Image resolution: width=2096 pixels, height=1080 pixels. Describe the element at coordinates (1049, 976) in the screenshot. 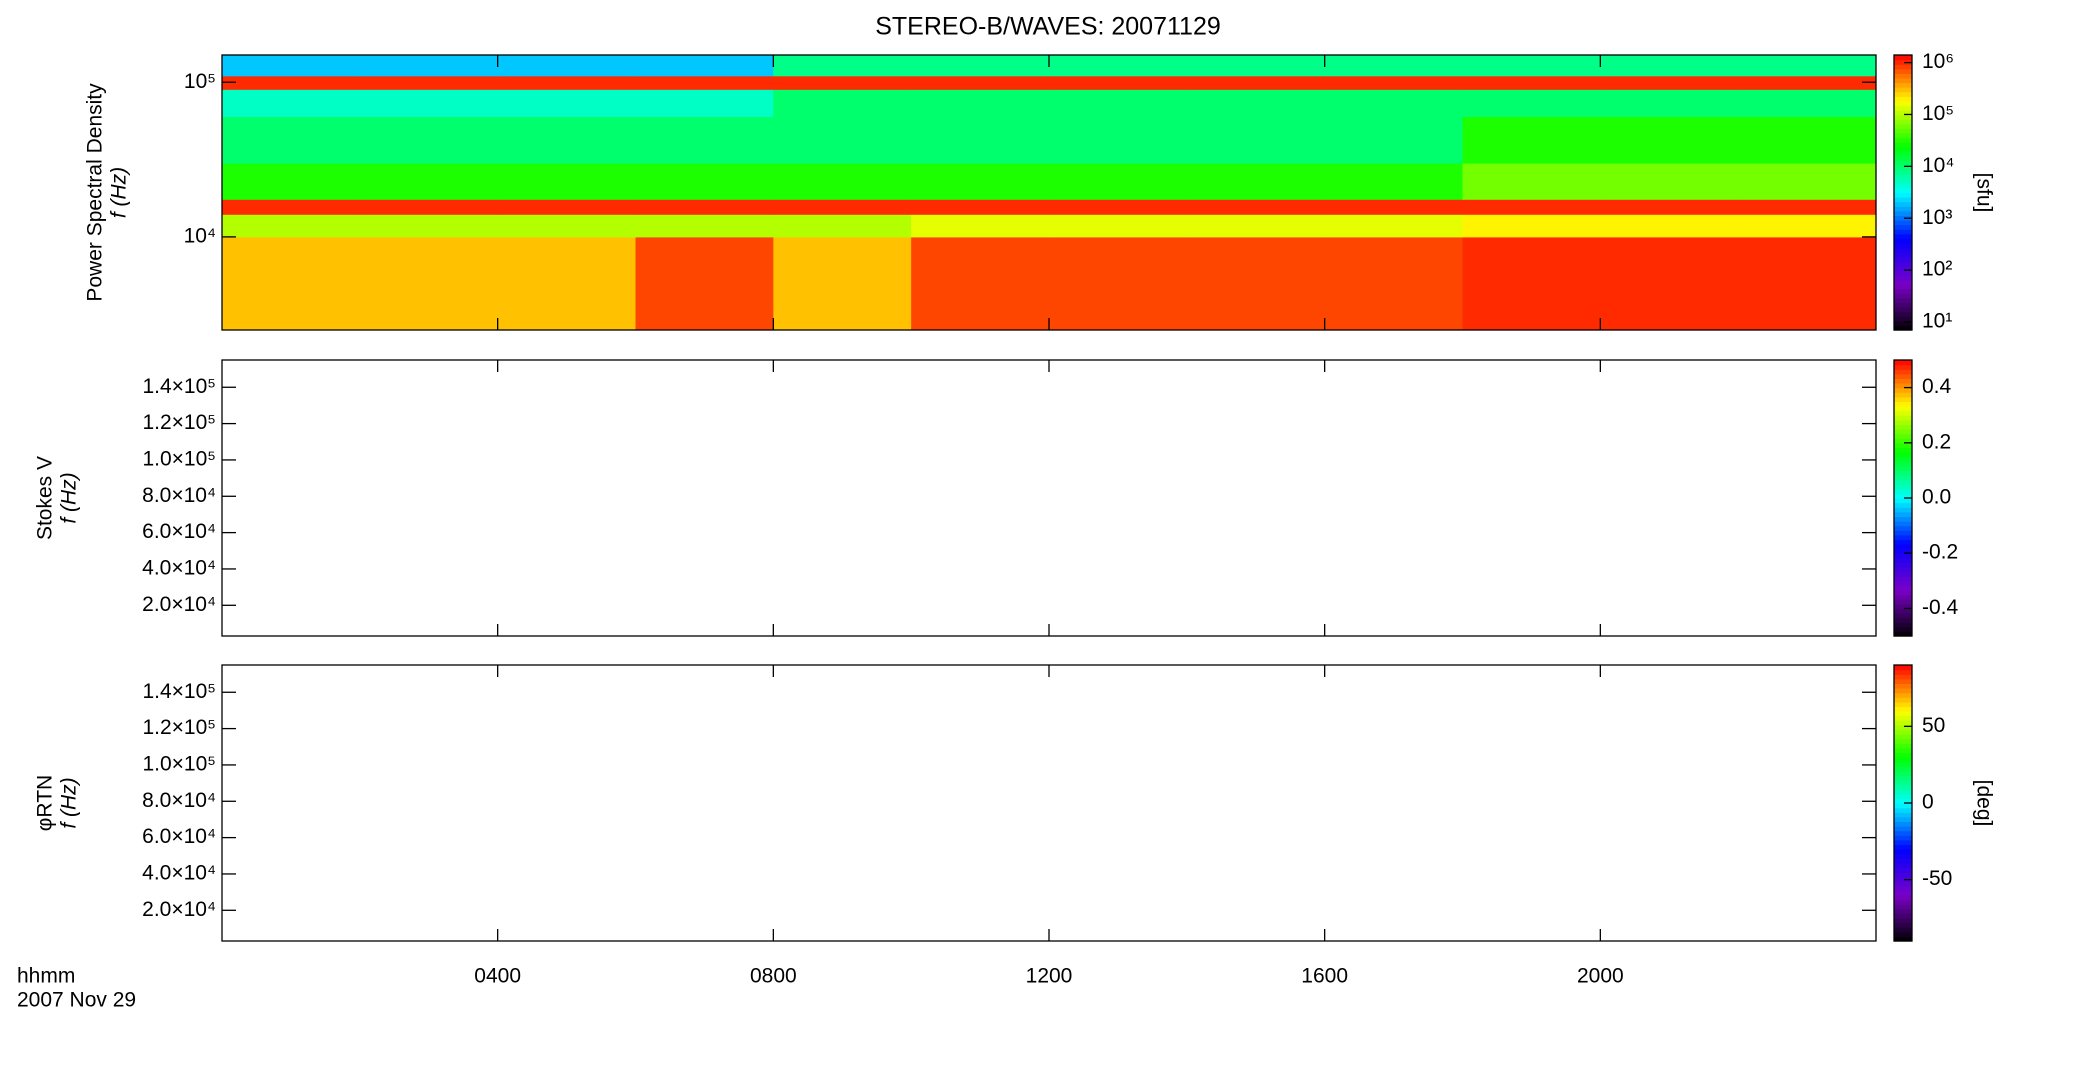

I see `x-tick-label: 1200` at that location.